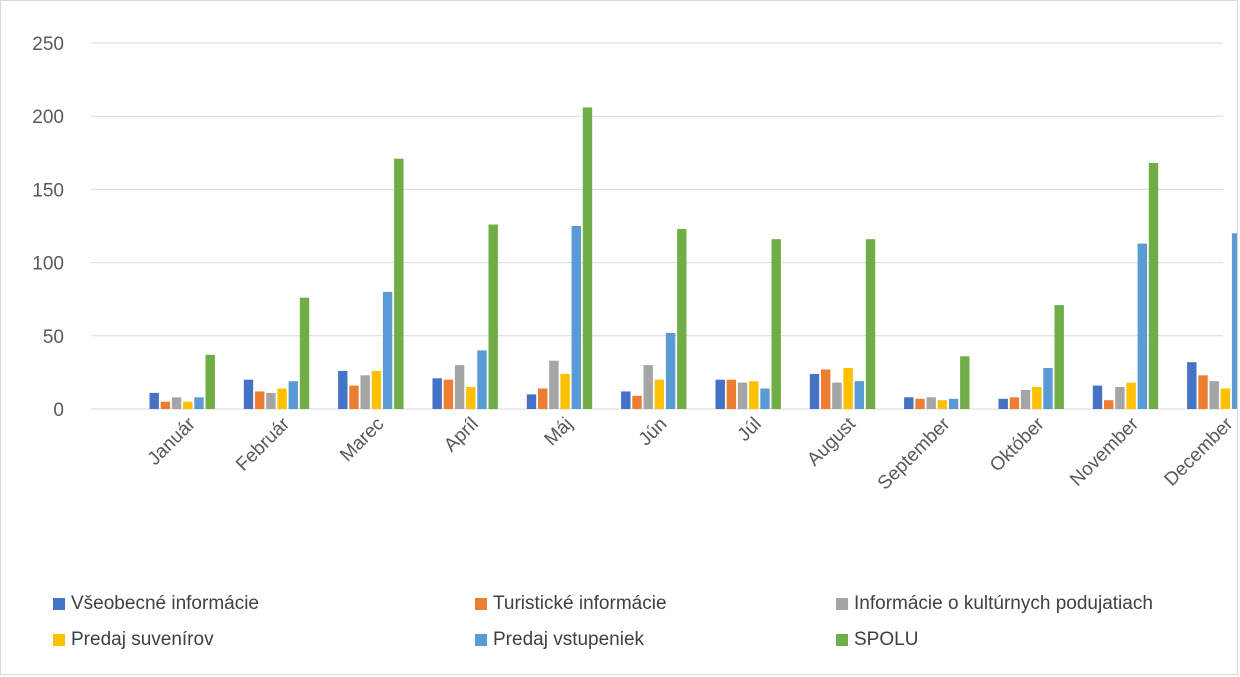 This screenshot has height=677, width=1240. I want to click on legend-label: Všeobecné informácie, so click(165, 603).